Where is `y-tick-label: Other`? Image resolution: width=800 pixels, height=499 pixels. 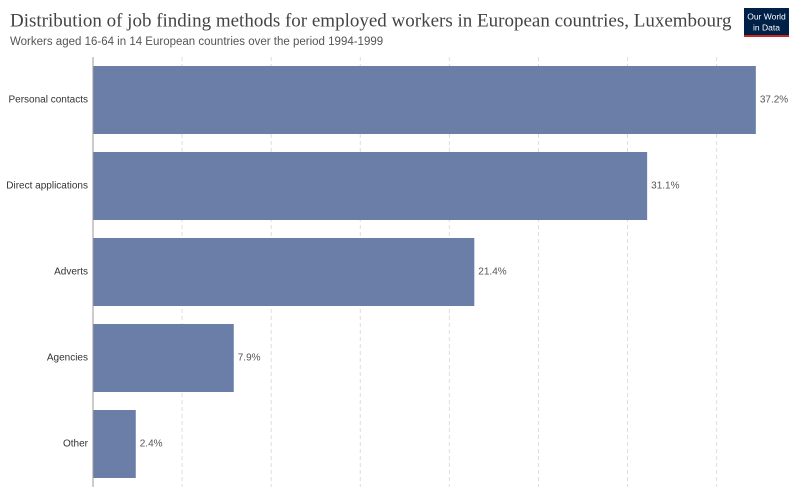
y-tick-label: Other is located at coordinates (76, 444).